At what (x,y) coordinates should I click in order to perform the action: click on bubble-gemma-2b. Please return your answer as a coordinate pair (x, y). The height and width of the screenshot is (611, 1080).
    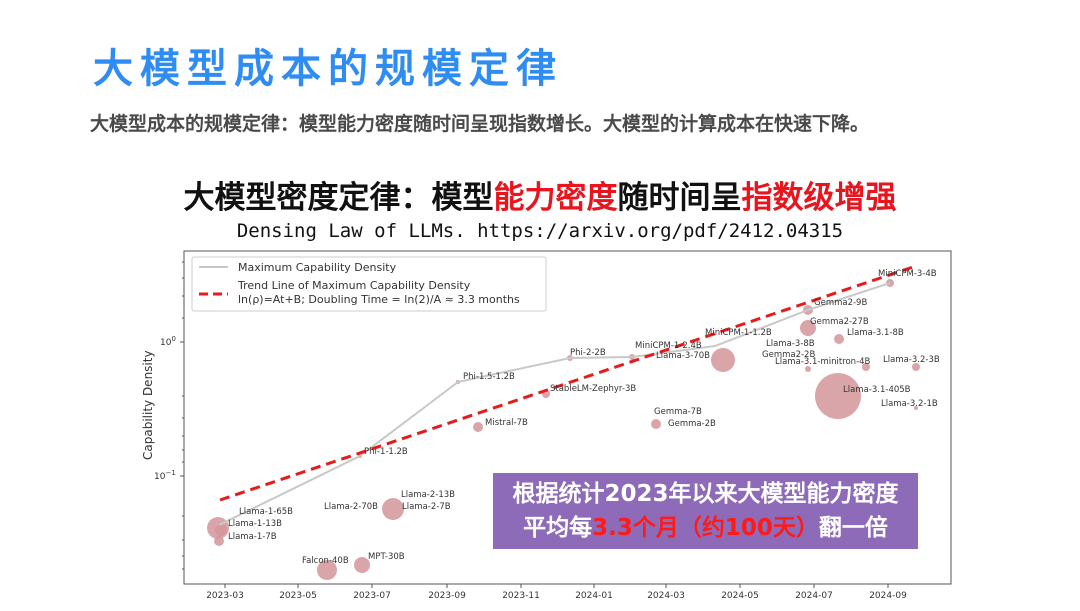
    Looking at the image, I should click on (656, 424).